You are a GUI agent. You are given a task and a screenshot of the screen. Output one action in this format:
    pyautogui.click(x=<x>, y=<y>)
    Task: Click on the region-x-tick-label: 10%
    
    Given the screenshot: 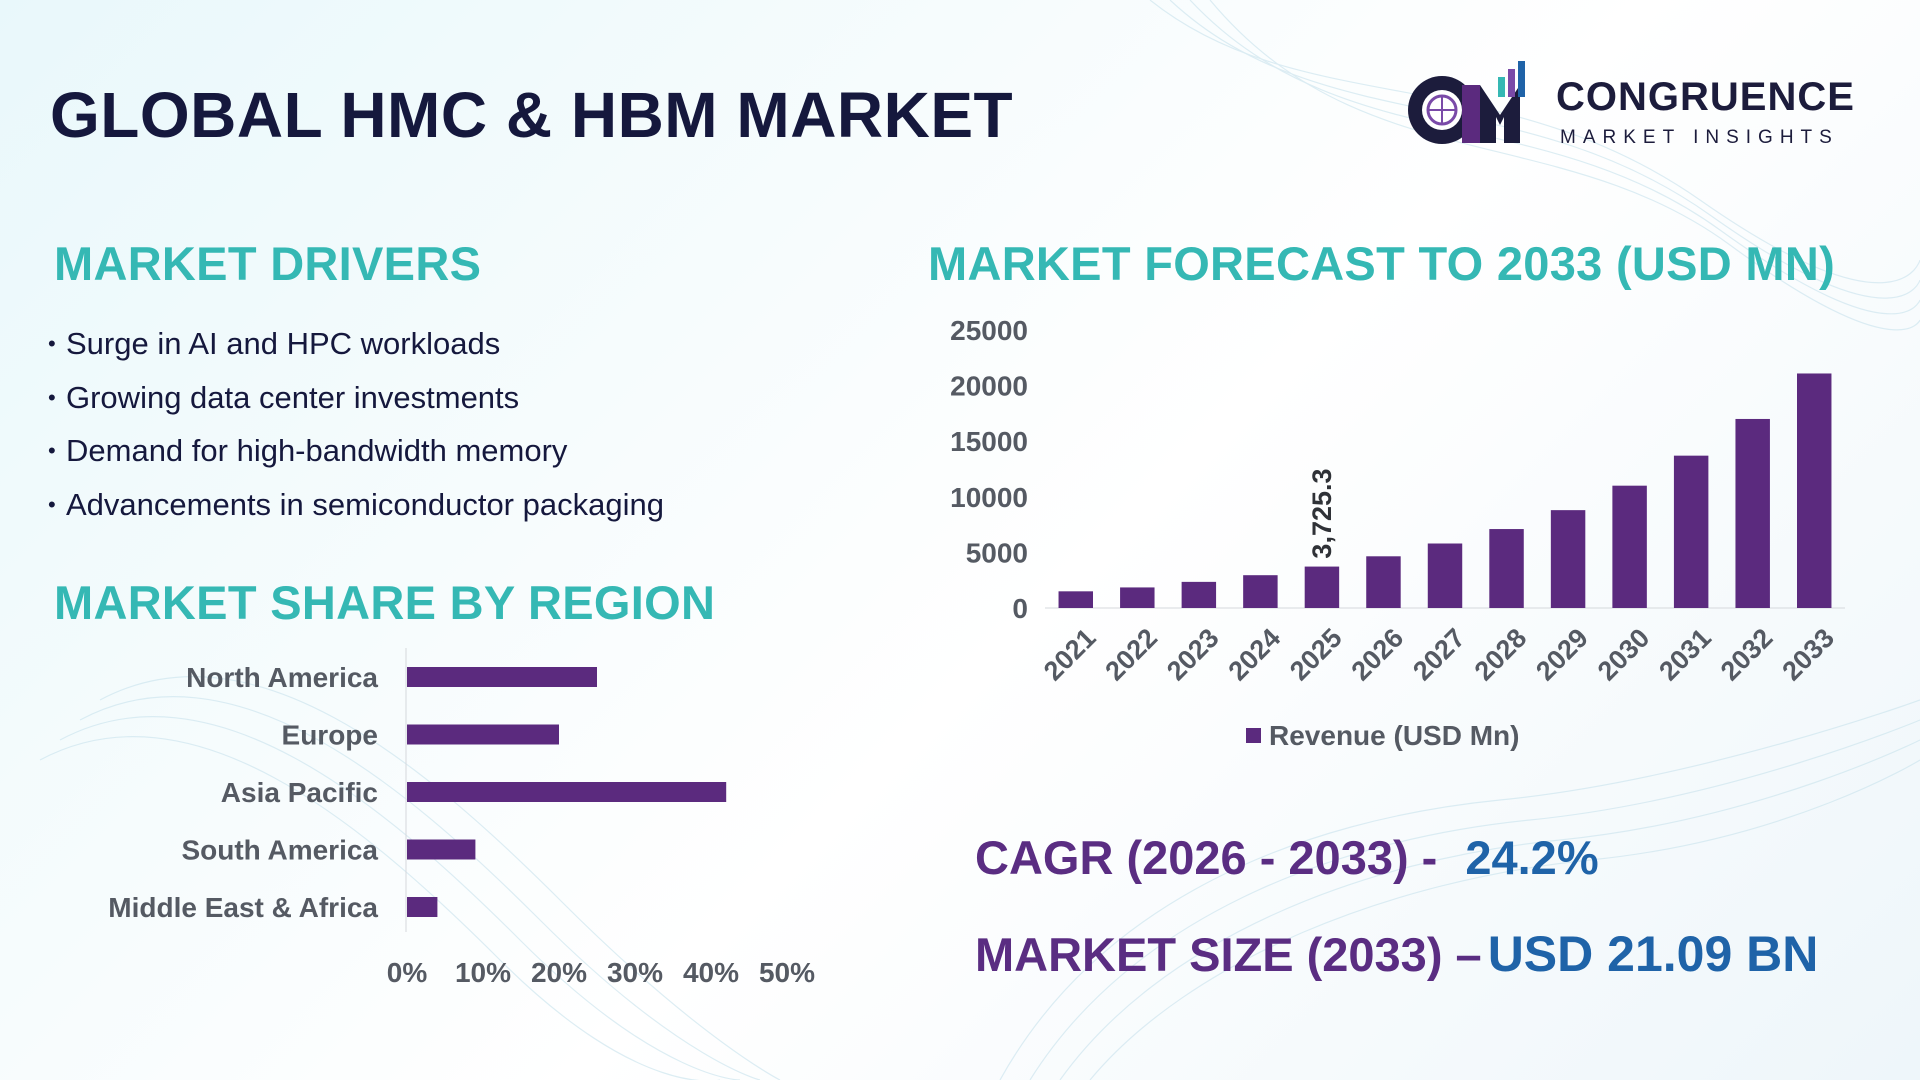 What is the action you would take?
    pyautogui.click(x=483, y=972)
    